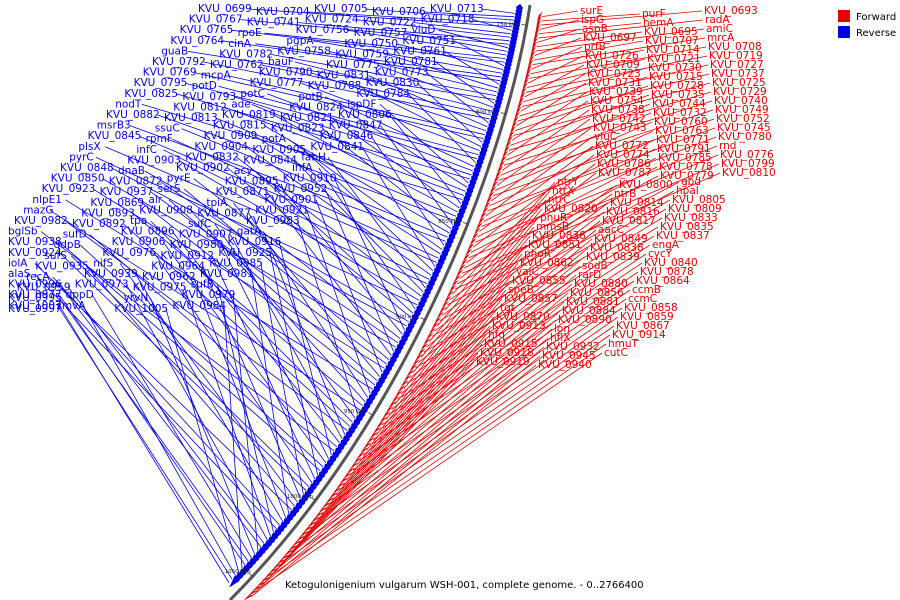 This screenshot has width=900, height=600. What do you see at coordinates (646, 185) in the screenshot?
I see `gene-label: KVU_0800` at bounding box center [646, 185].